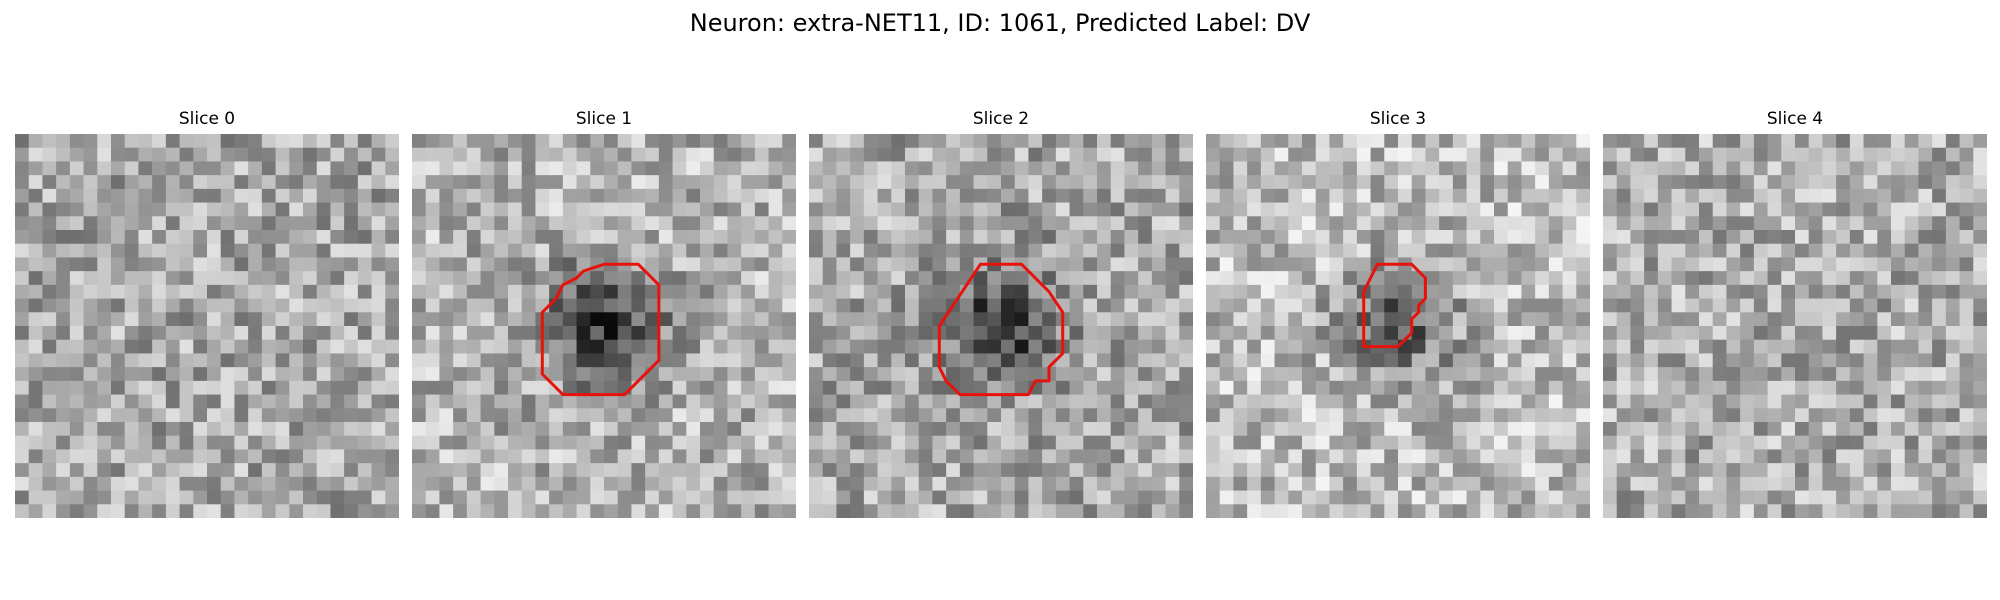 This screenshot has width=2000, height=600. What do you see at coordinates (1398, 119) in the screenshot?
I see `panel-title: Slice 3` at bounding box center [1398, 119].